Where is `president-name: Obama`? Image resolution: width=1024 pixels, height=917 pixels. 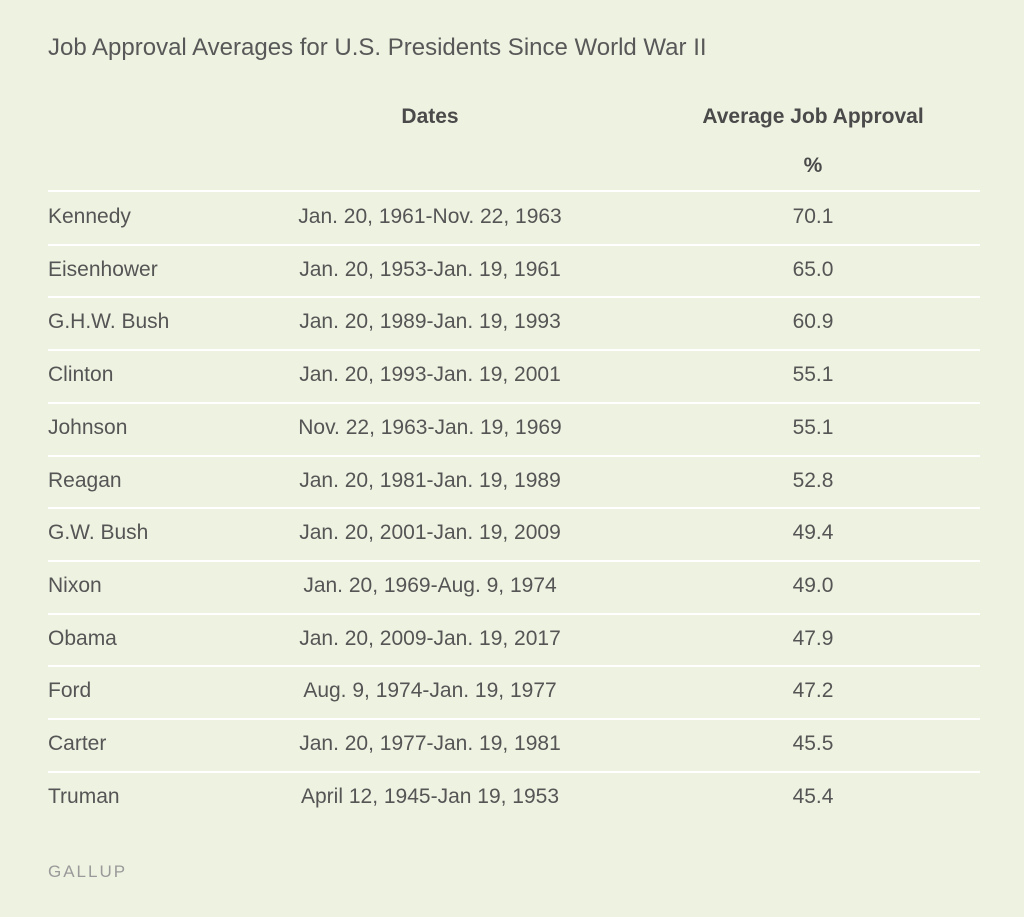
president-name: Obama is located at coordinates (82, 638).